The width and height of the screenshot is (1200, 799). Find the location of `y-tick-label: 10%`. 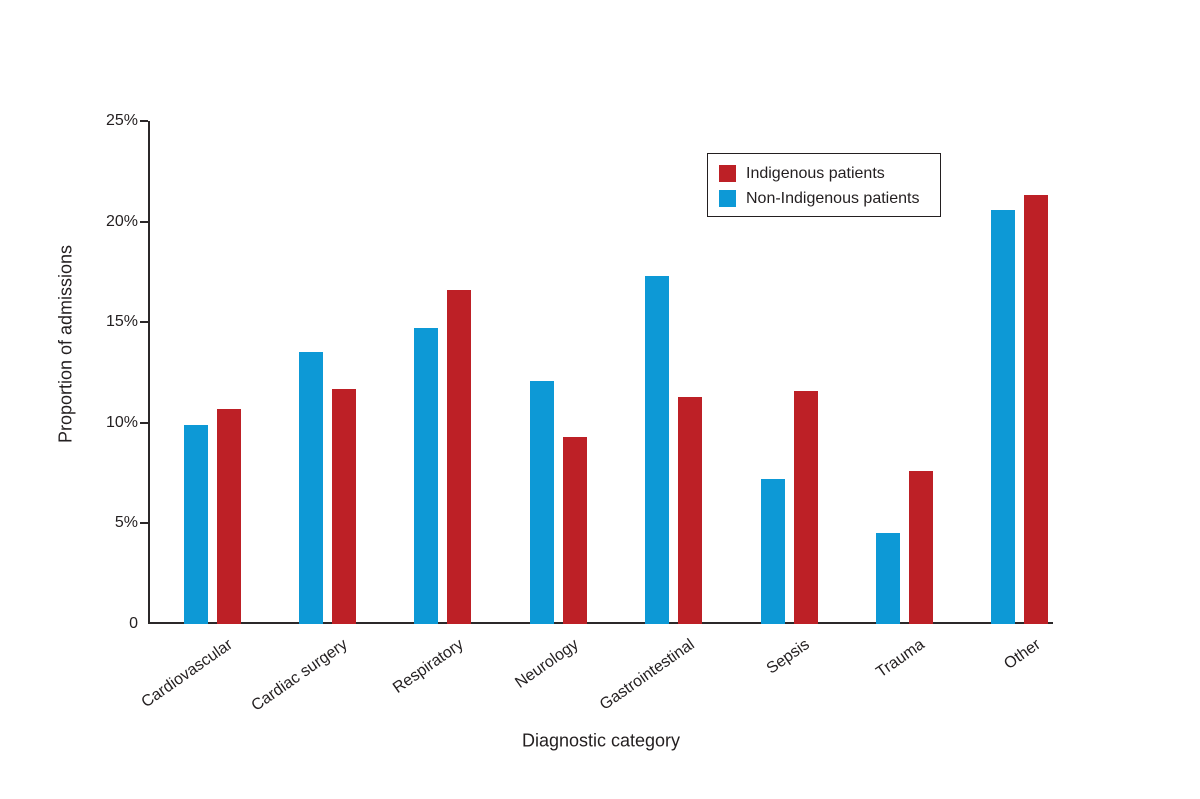

y-tick-label: 10% is located at coordinates (121, 422).